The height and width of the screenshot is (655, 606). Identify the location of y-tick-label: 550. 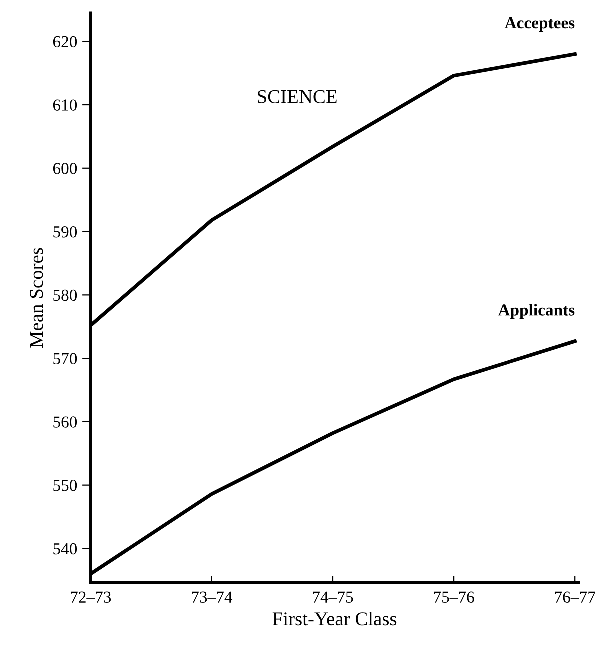
(66, 486).